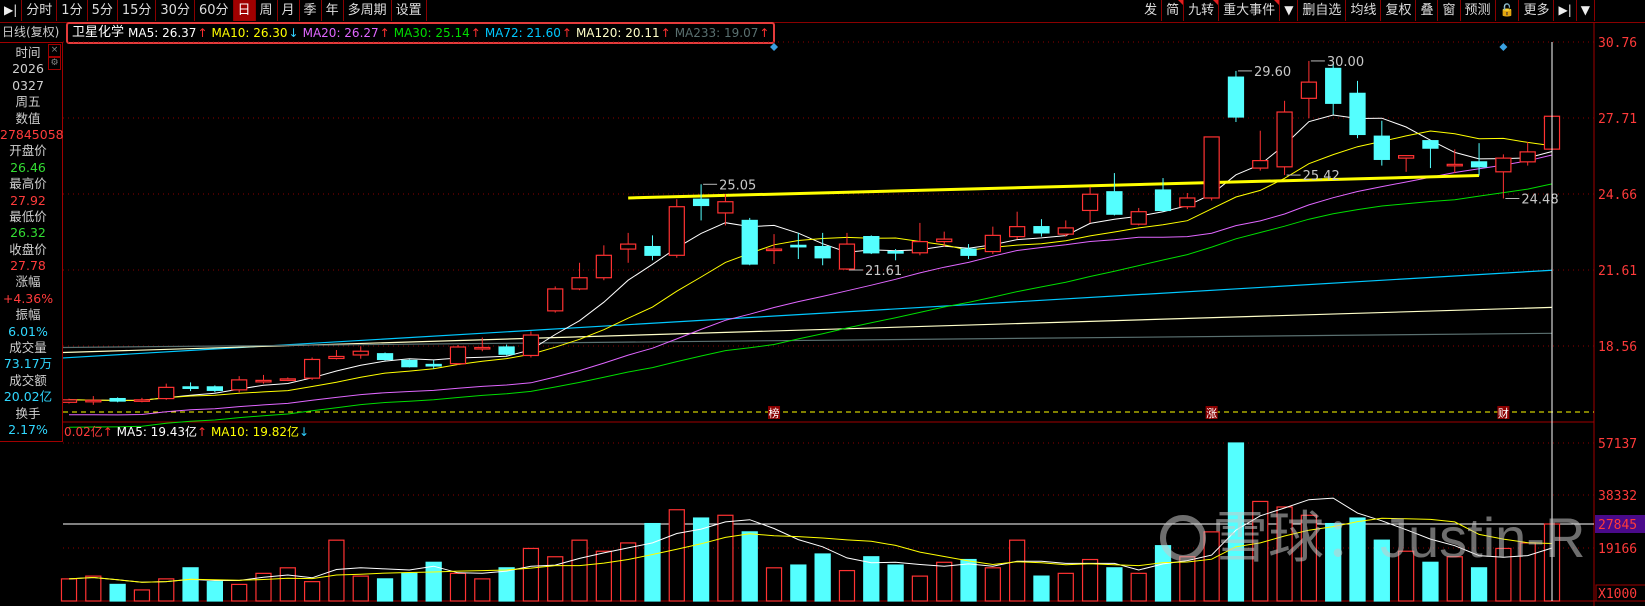 This screenshot has height=606, width=1645. What do you see at coordinates (11, 10) in the screenshot?
I see `sidebar-toggle-icon: ▶|` at bounding box center [11, 10].